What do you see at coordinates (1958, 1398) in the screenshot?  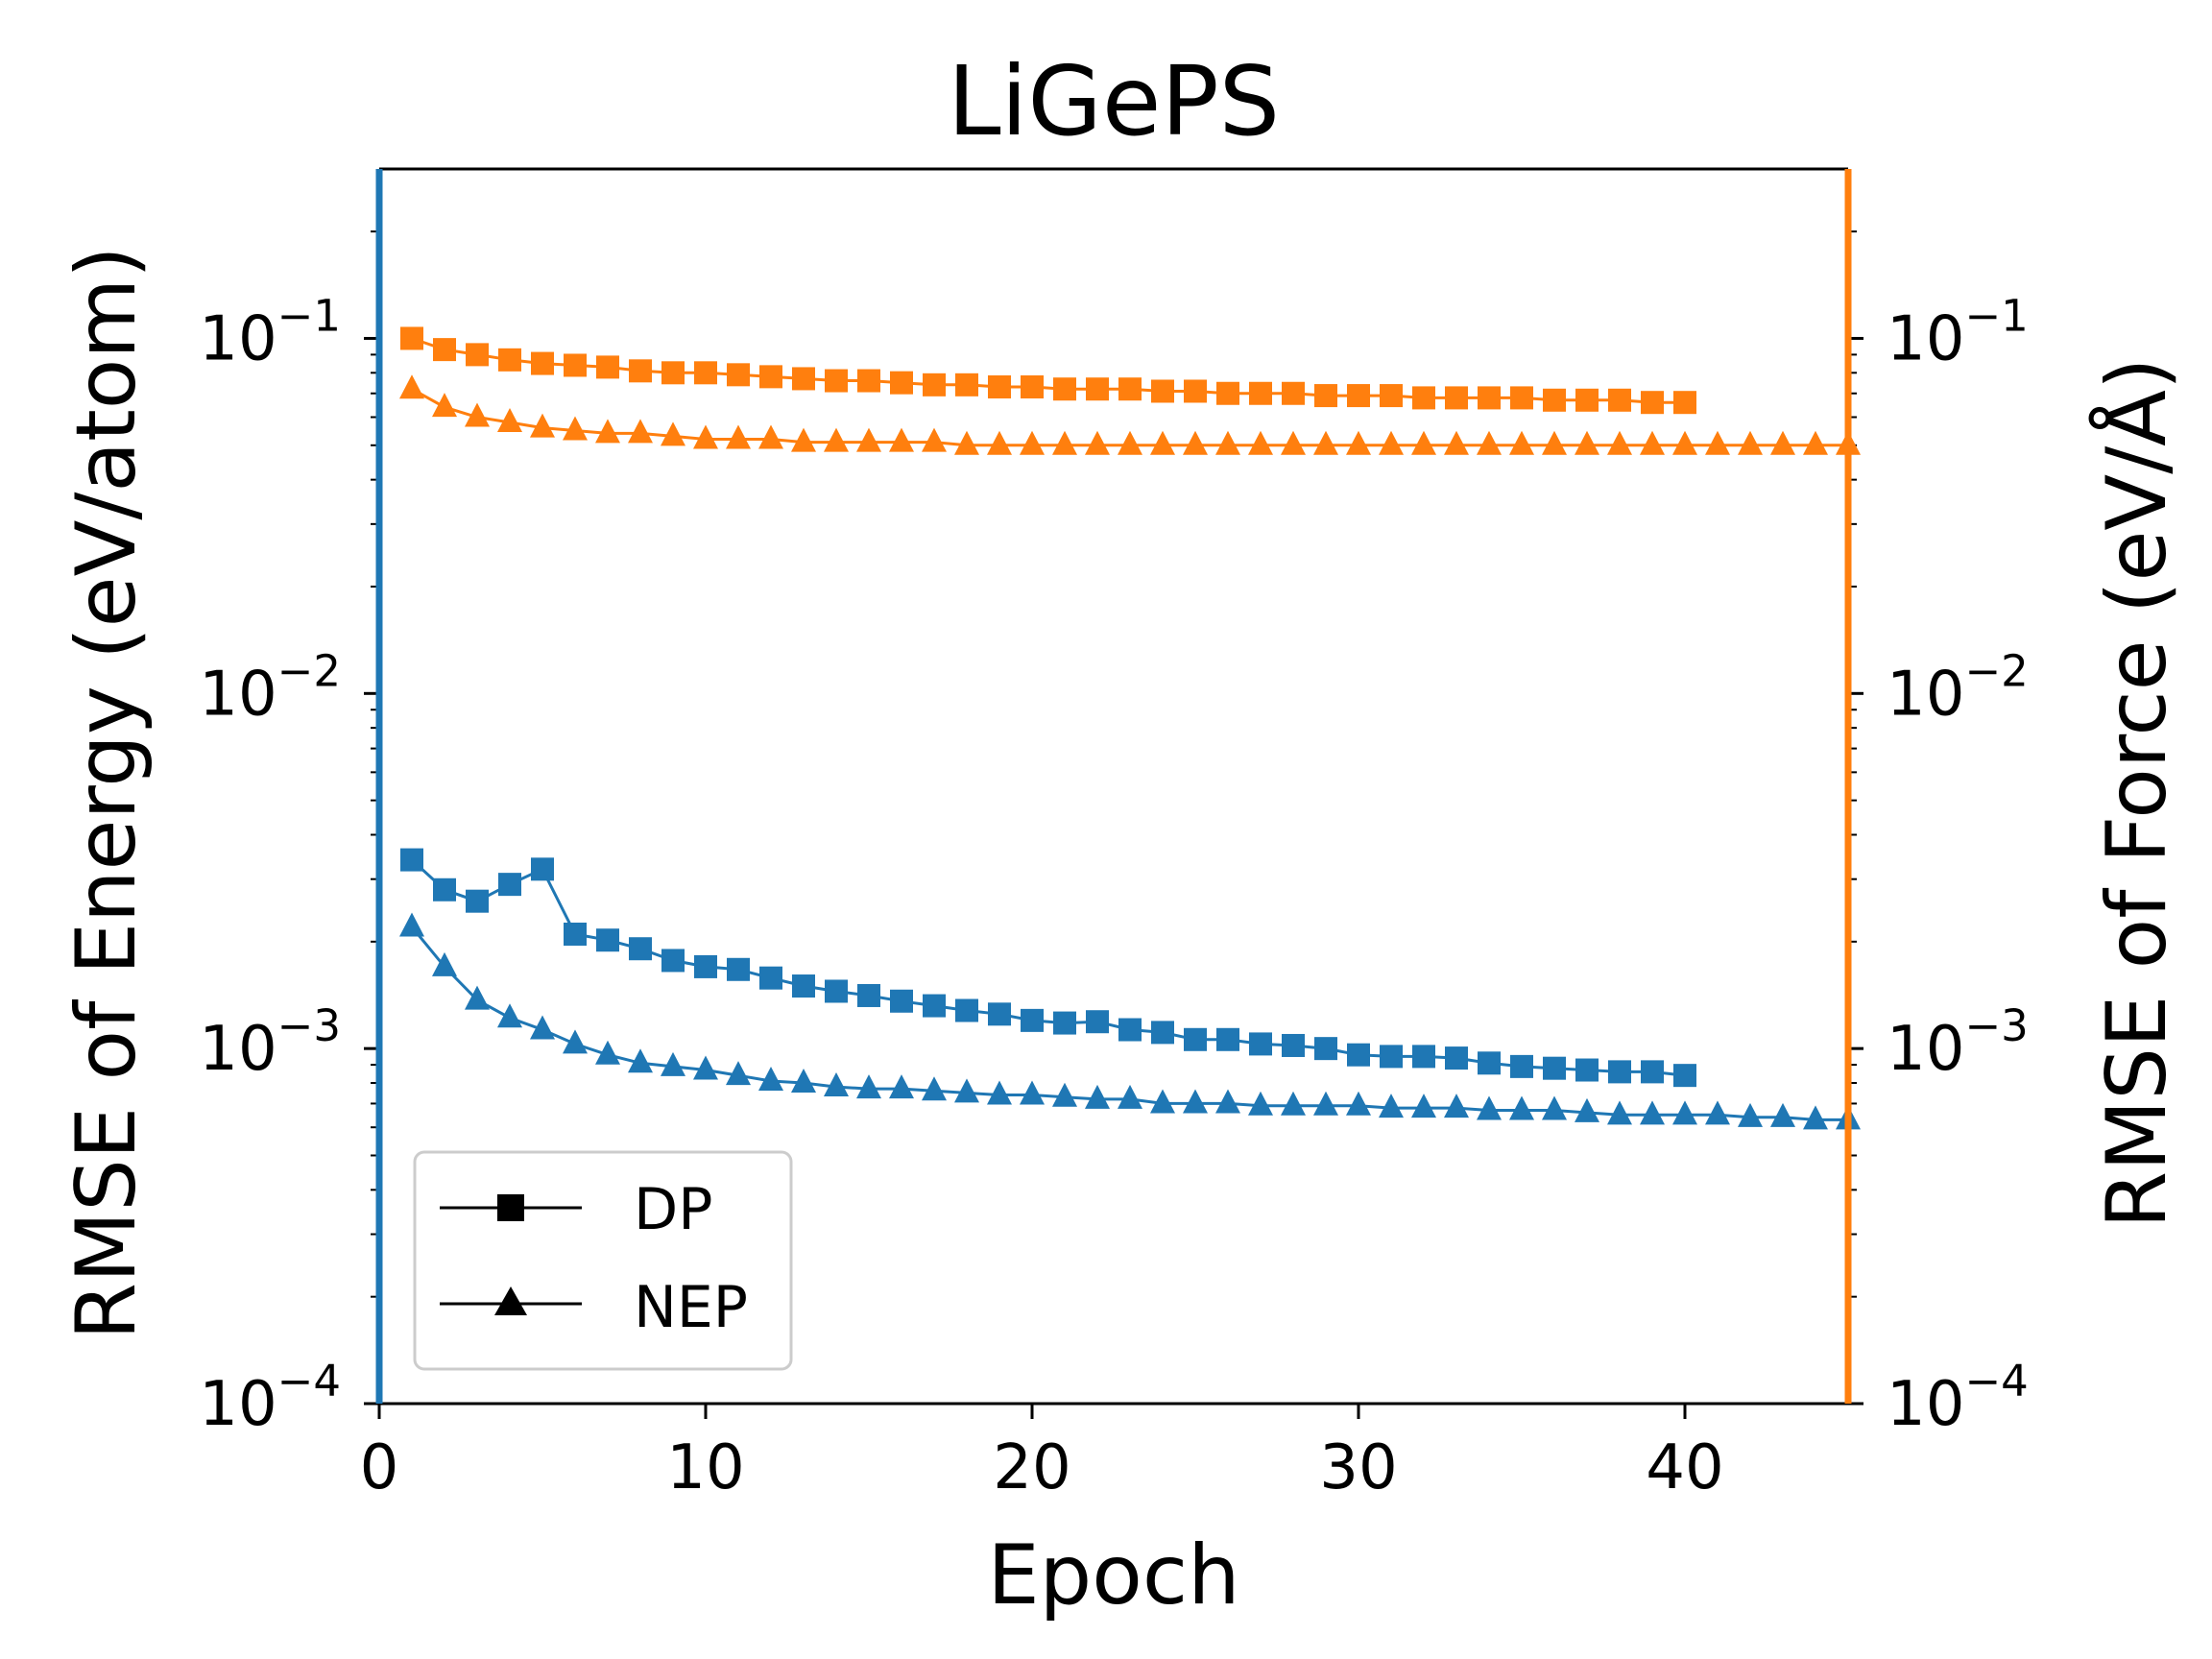 I see `y-tick-label-right: 10⁻⁴` at bounding box center [1958, 1398].